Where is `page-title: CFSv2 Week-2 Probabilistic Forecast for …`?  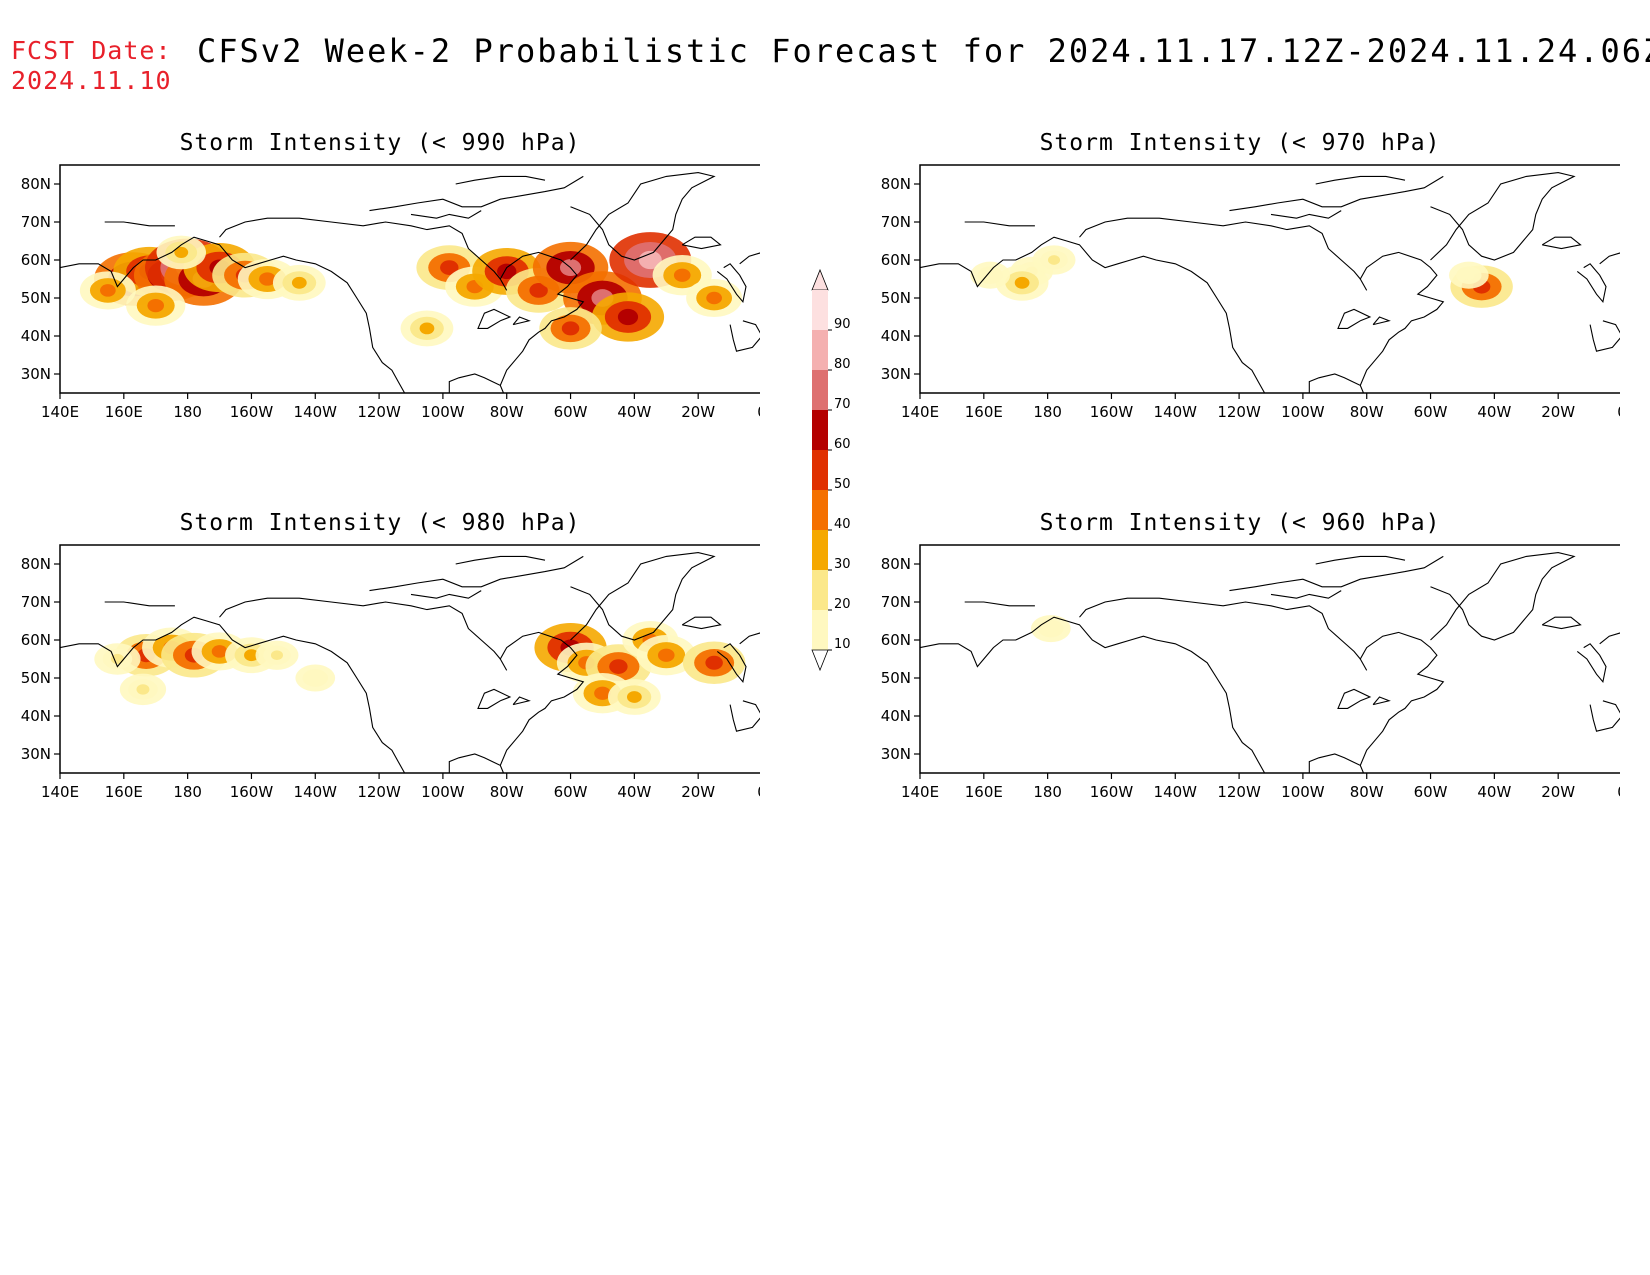
page-title: CFSv2 Week-2 Probabilistic Forecast for … is located at coordinates (923, 51).